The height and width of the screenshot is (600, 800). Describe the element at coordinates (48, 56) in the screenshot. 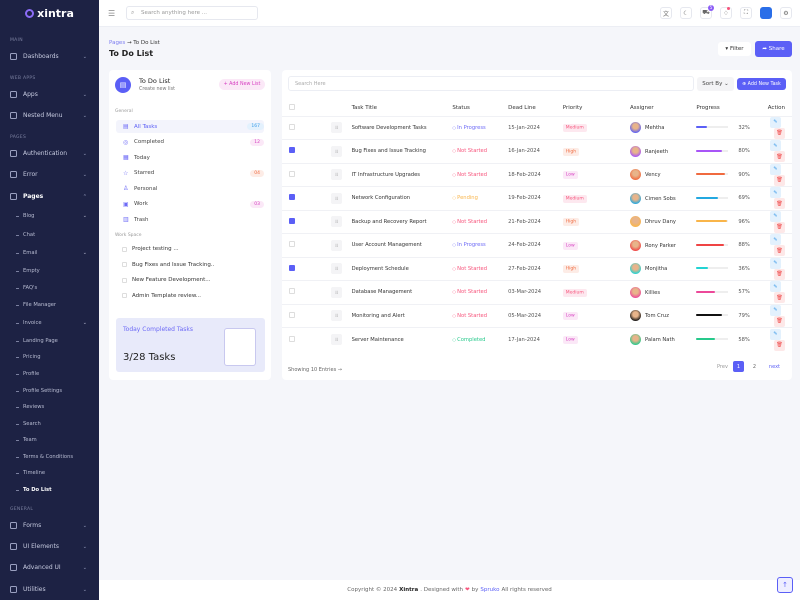

I see `sidebar-item-dashboards: Dashboards ⌄` at that location.